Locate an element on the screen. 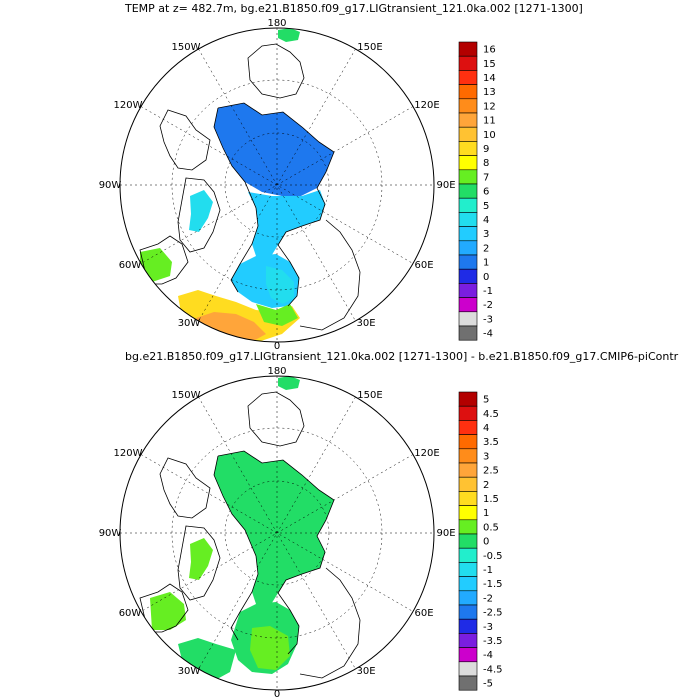 The width and height of the screenshot is (700, 700). lon-label-120e: 120E is located at coordinates (426, 453).